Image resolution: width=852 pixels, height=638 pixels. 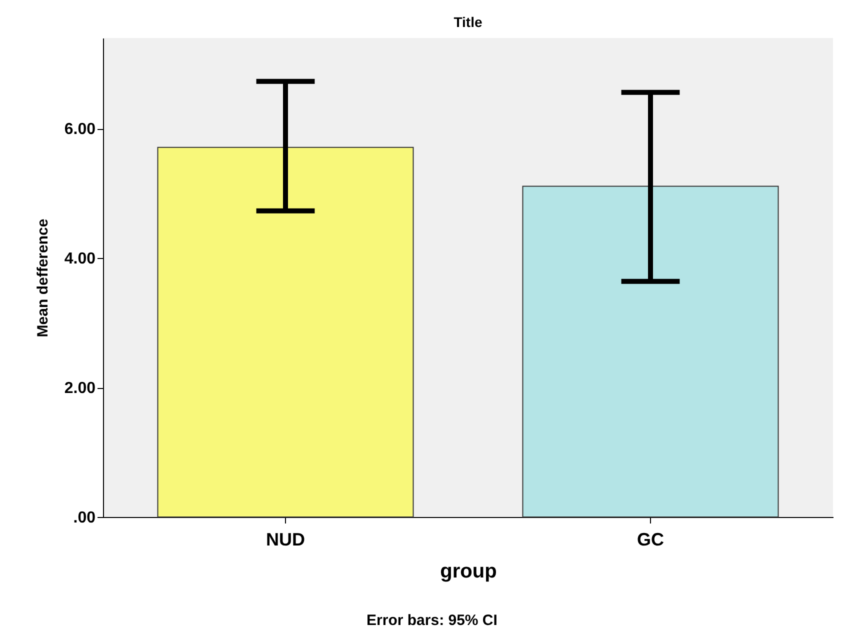 I want to click on y-tick-label: 4.00, so click(x=80, y=259).